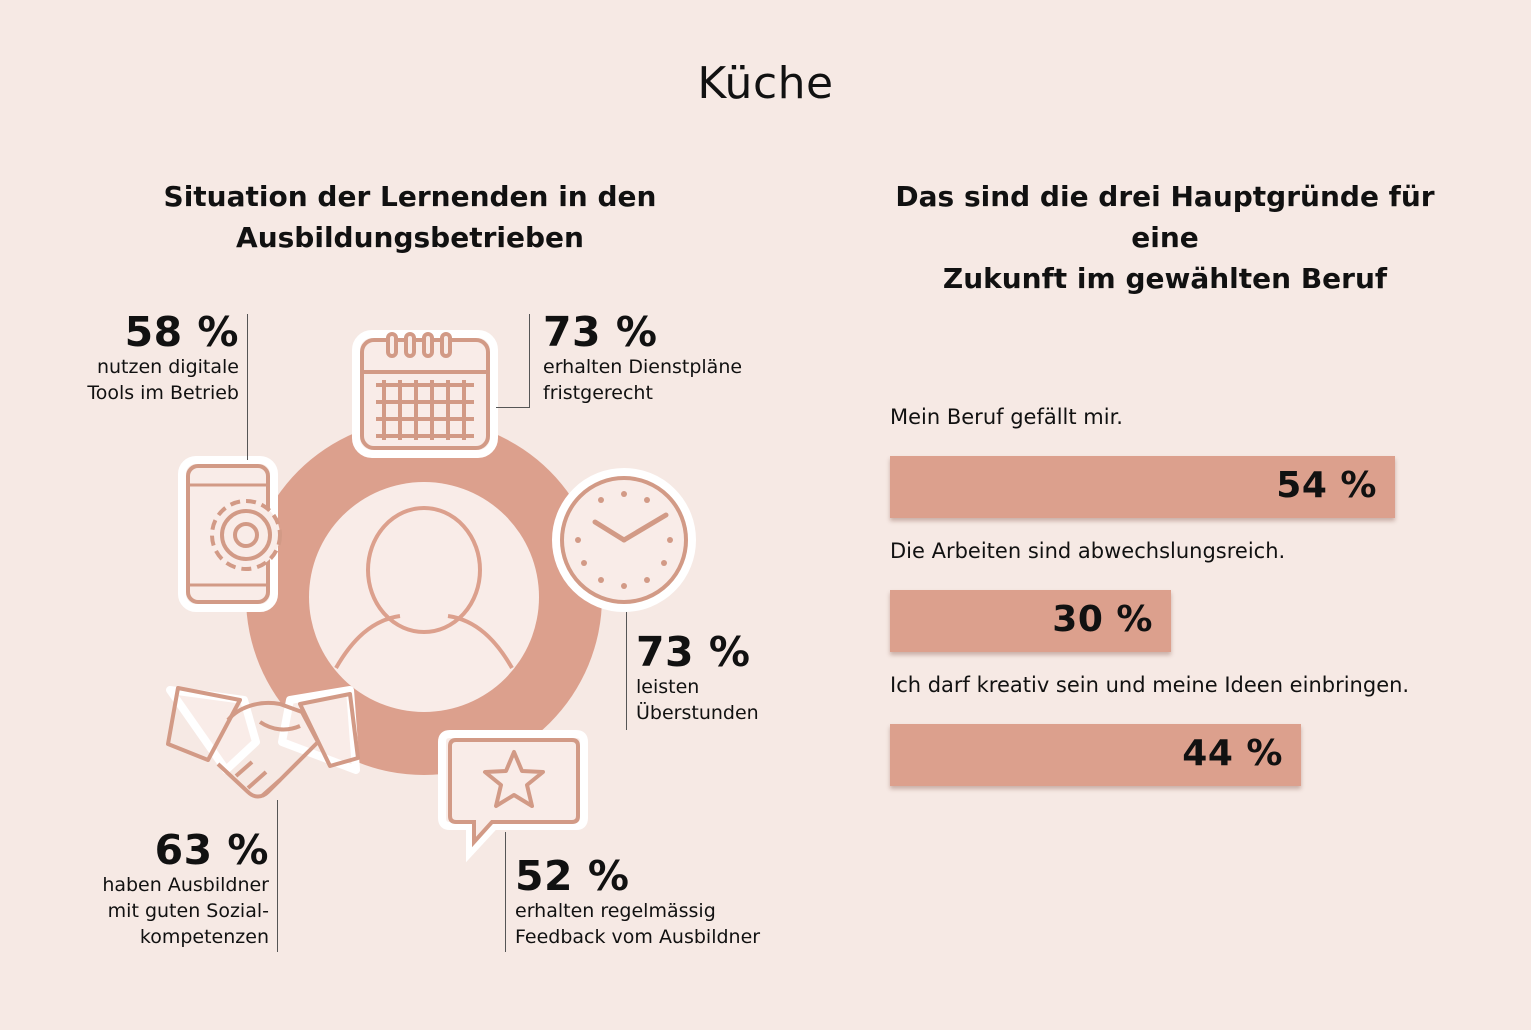 This screenshot has width=1531, height=1030. I want to click on bar-value-label: 54 %, so click(1326, 485).